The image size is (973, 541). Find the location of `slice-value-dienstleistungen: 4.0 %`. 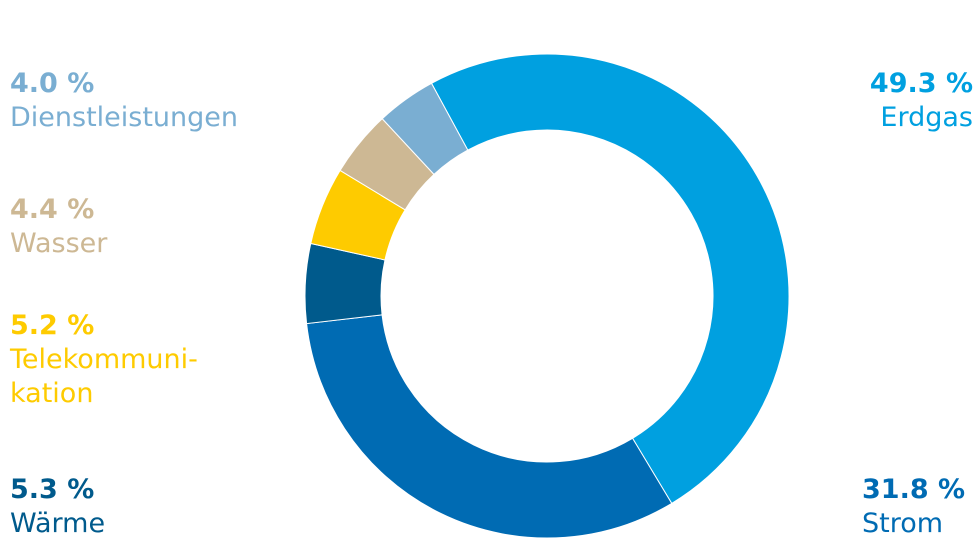

slice-value-dienstleistungen: 4.0 % is located at coordinates (52, 83).